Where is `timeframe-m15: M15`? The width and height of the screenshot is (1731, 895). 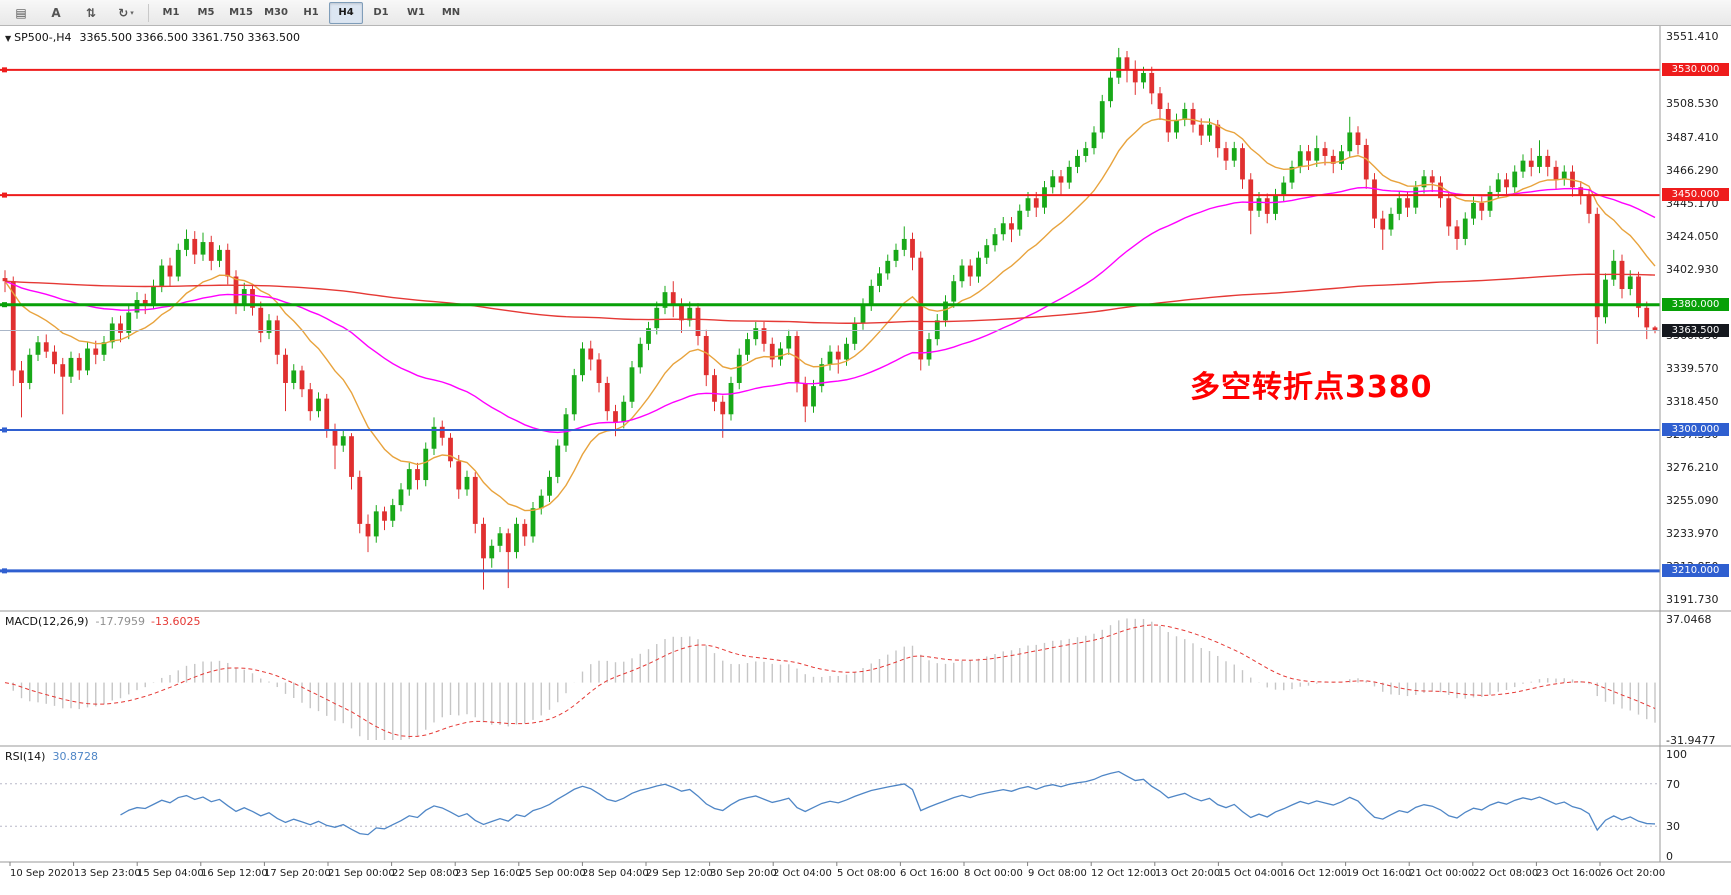 timeframe-m15: M15 is located at coordinates (241, 12).